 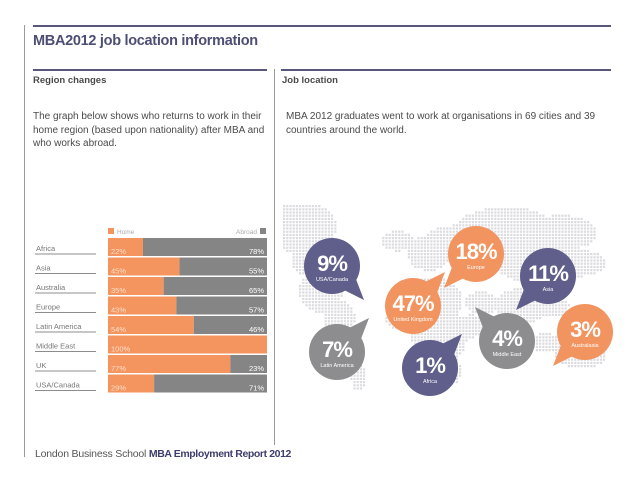 I want to click on bubble-label: Africa, so click(x=430, y=382).